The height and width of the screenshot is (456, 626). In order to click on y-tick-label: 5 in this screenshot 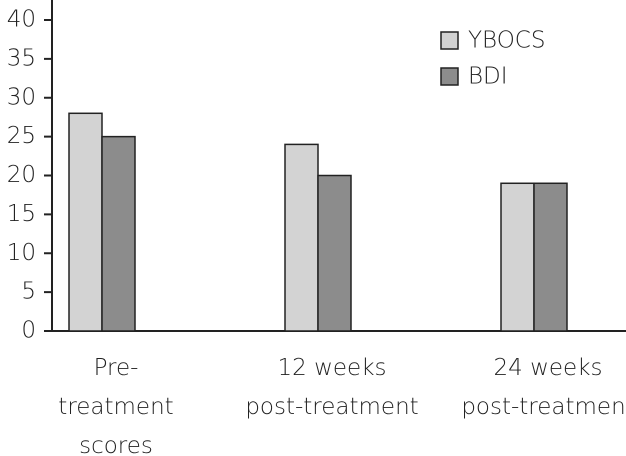, I will do `click(28, 292)`.